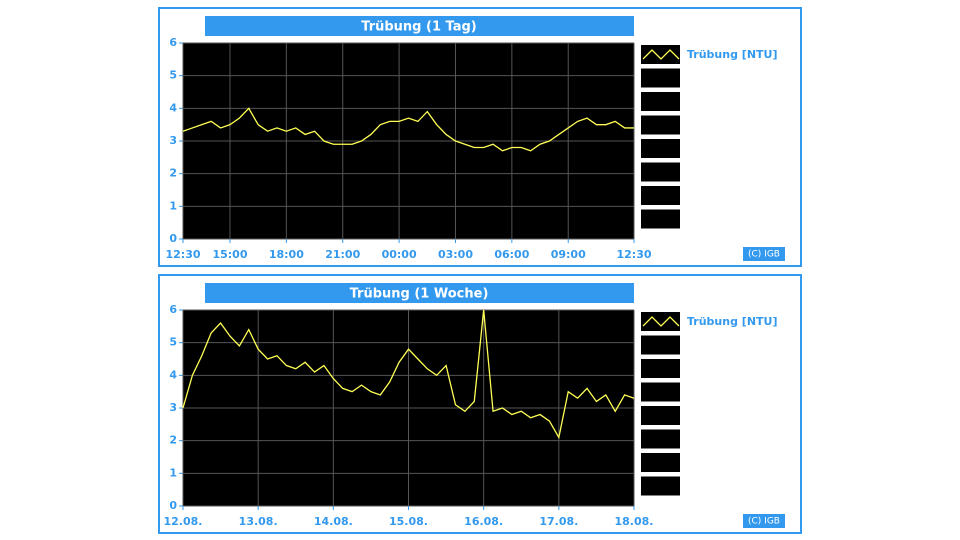  Describe the element at coordinates (258, 521) in the screenshot. I see `x-tick-label: 13.08.` at that location.